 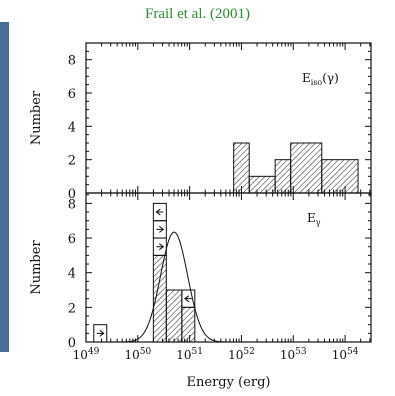 What do you see at coordinates (229, 382) in the screenshot?
I see `x-axis-label: Energy (erg)` at bounding box center [229, 382].